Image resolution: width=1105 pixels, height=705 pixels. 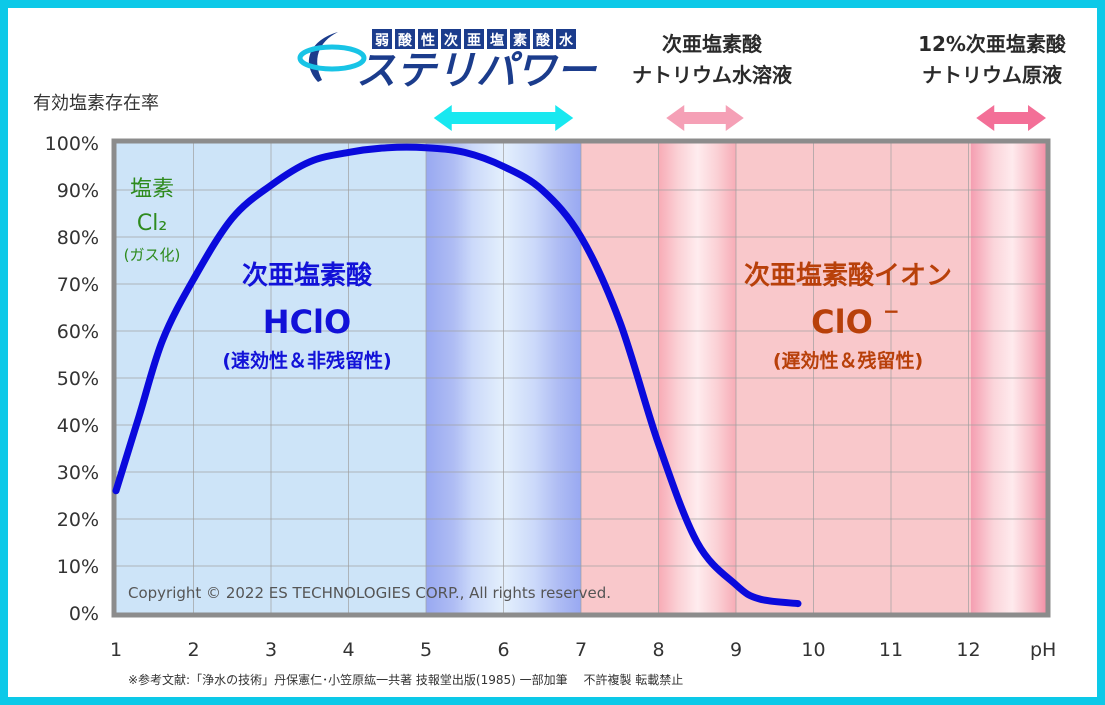 I want to click on y-tick-label: 20%, so click(x=78, y=520).